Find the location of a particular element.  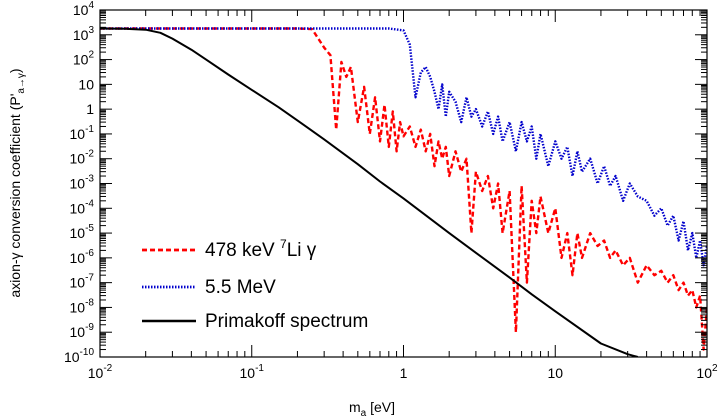

y-tick-label: 1 is located at coordinates (90, 109).